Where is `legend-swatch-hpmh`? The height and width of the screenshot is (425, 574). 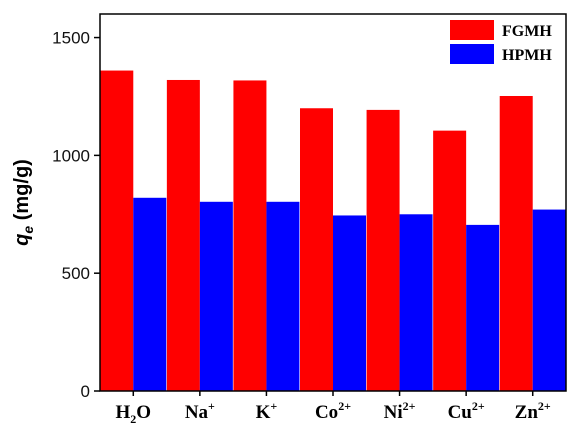 legend-swatch-hpmh is located at coordinates (472, 54).